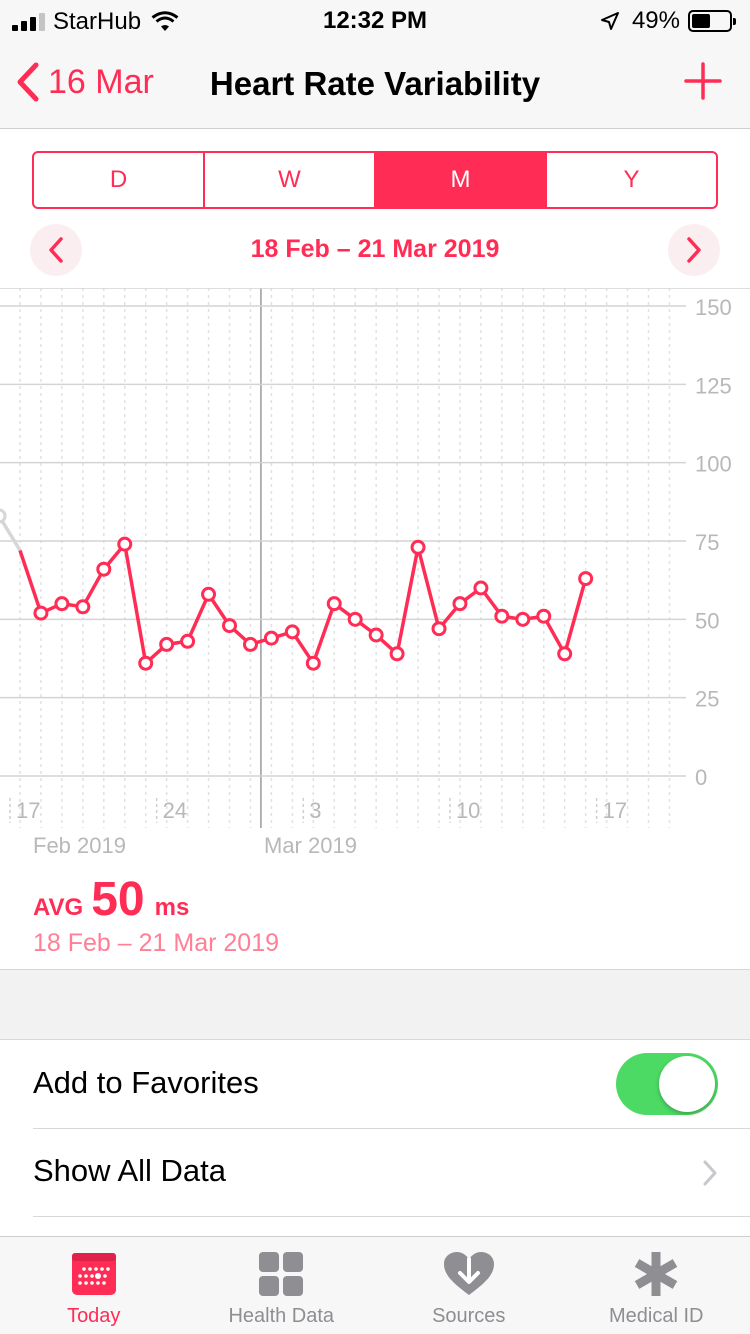 Image resolution: width=750 pixels, height=1334 pixels. Describe the element at coordinates (129, 1170) in the screenshot. I see `show-all-data-label: Show All Data` at that location.